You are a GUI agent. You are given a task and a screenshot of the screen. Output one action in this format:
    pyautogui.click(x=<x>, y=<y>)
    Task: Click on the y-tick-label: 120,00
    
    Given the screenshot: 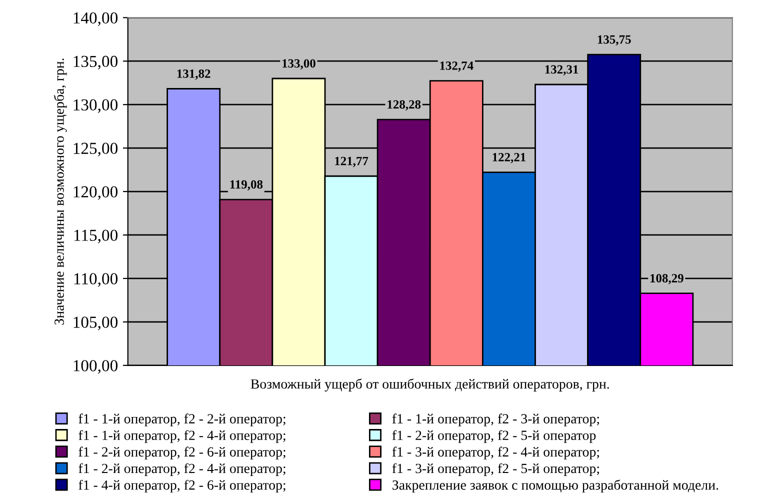 What is the action you would take?
    pyautogui.click(x=96, y=193)
    